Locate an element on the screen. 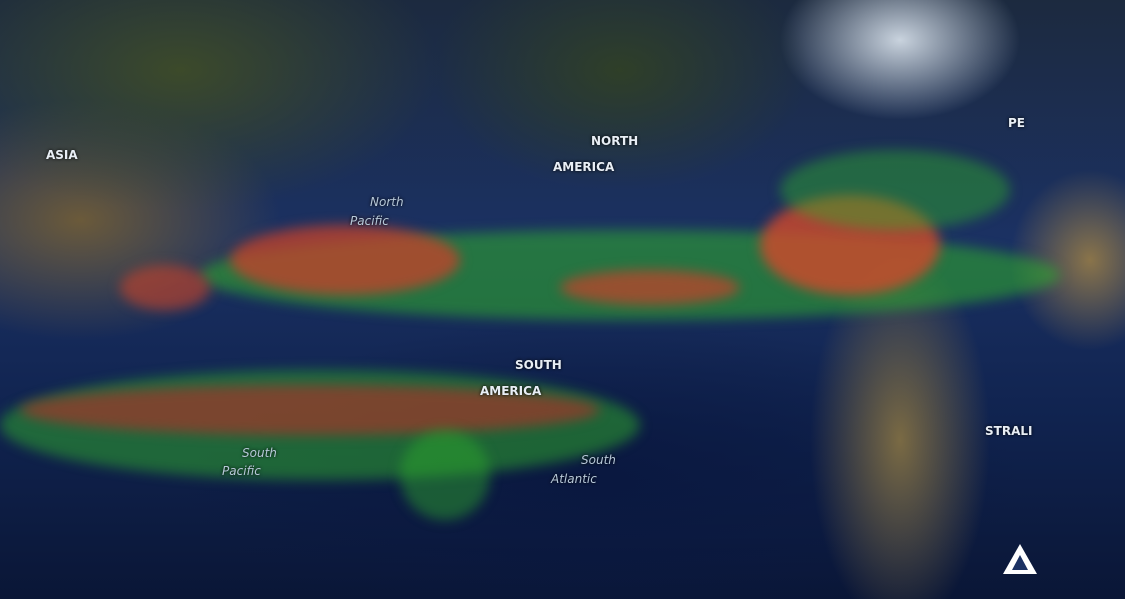 The height and width of the screenshot is (599, 1125). label-south-atlantic-2: Atlantic is located at coordinates (574, 479).